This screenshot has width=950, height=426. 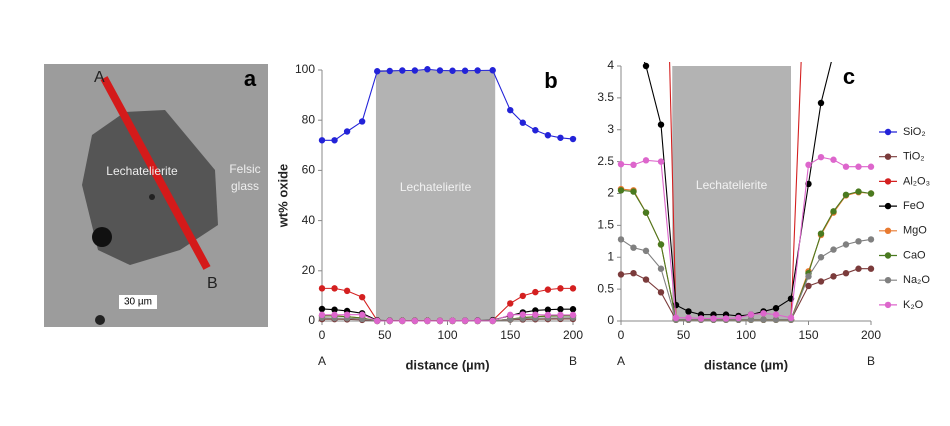 I want to click on legend-label: Al₂O₃, so click(x=916, y=181).